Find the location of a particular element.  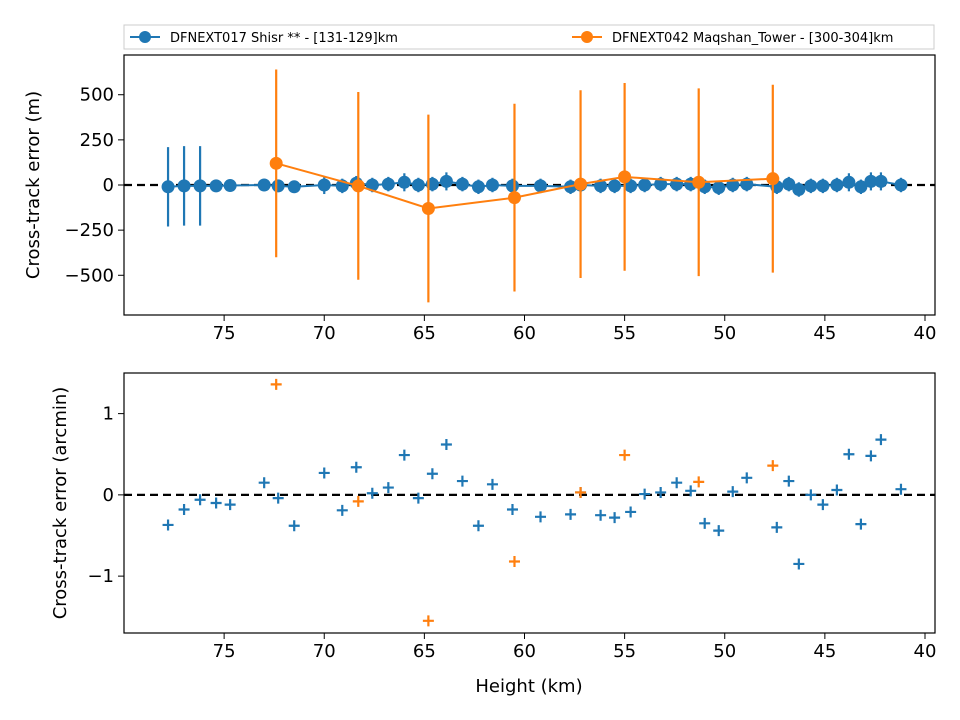

x-axis-label: Height (km) is located at coordinates (528, 686).